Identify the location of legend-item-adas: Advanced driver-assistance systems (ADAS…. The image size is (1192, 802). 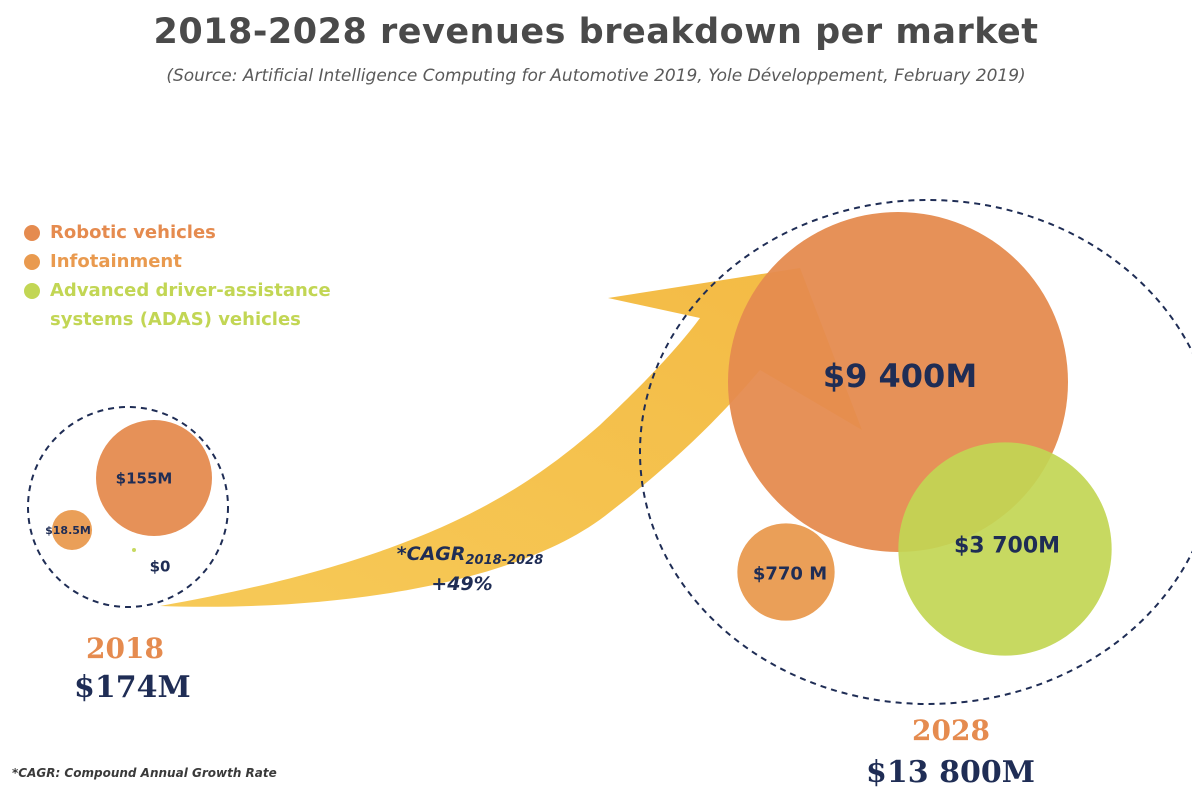
(202, 305).